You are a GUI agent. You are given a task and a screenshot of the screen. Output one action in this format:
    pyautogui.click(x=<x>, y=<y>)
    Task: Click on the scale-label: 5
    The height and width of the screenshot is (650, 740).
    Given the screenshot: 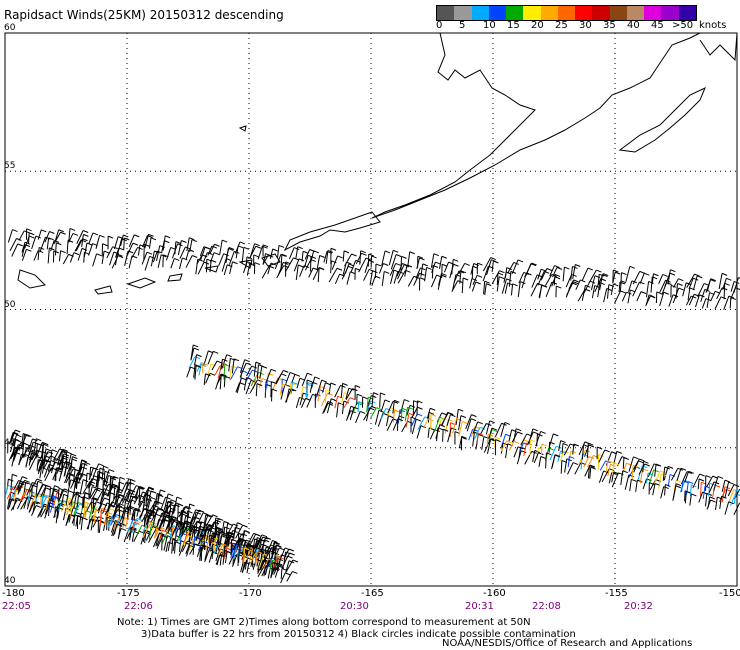 What is the action you would take?
    pyautogui.click(x=462, y=25)
    